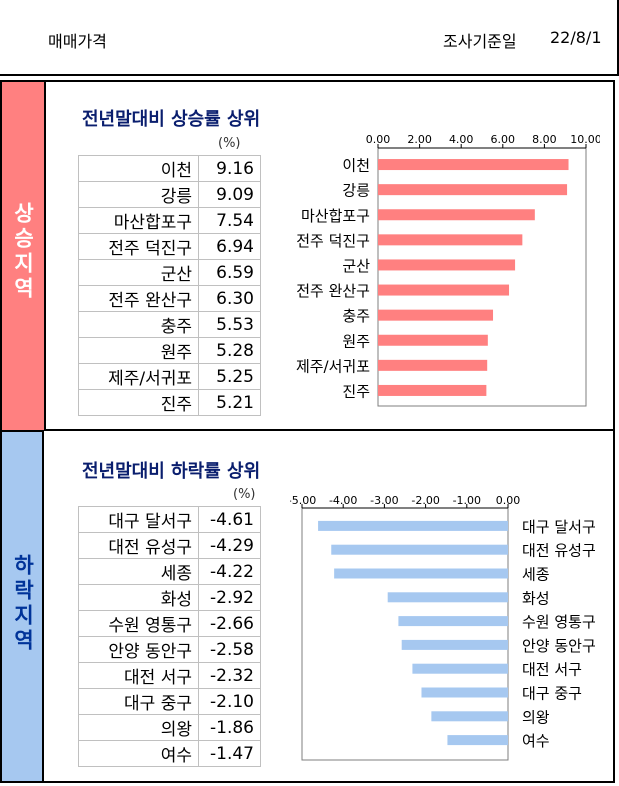  I want to click on rate-value-cell: -4.61, so click(229, 519).